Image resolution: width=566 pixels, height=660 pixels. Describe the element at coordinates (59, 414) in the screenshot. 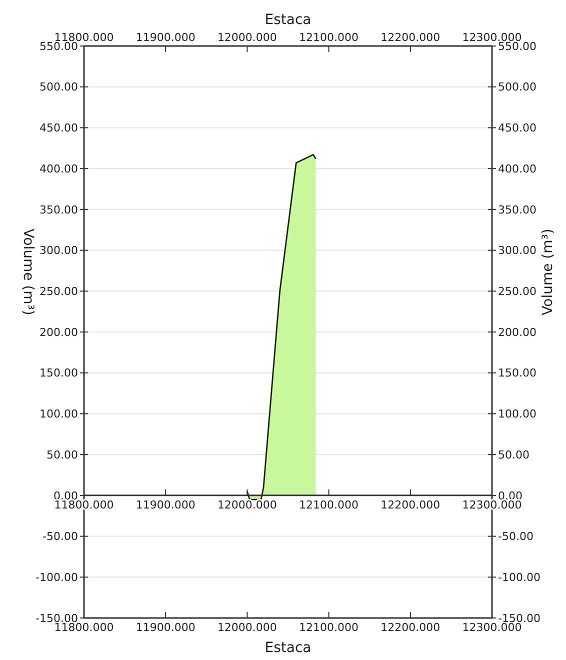

I see `y-tick-label: 100.00` at that location.